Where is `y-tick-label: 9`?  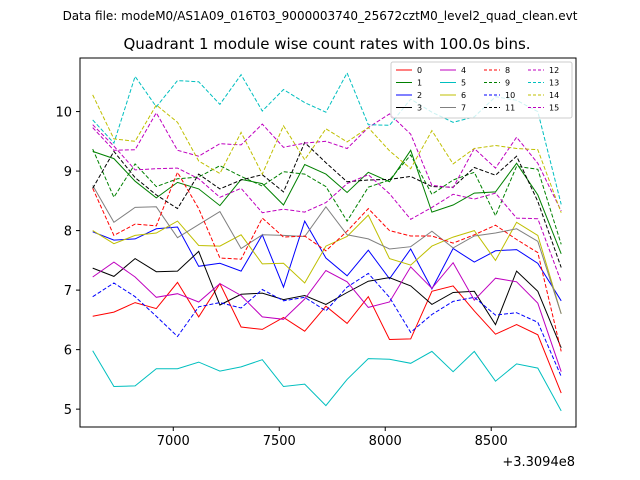
y-tick-label: 9 is located at coordinates (68, 172).